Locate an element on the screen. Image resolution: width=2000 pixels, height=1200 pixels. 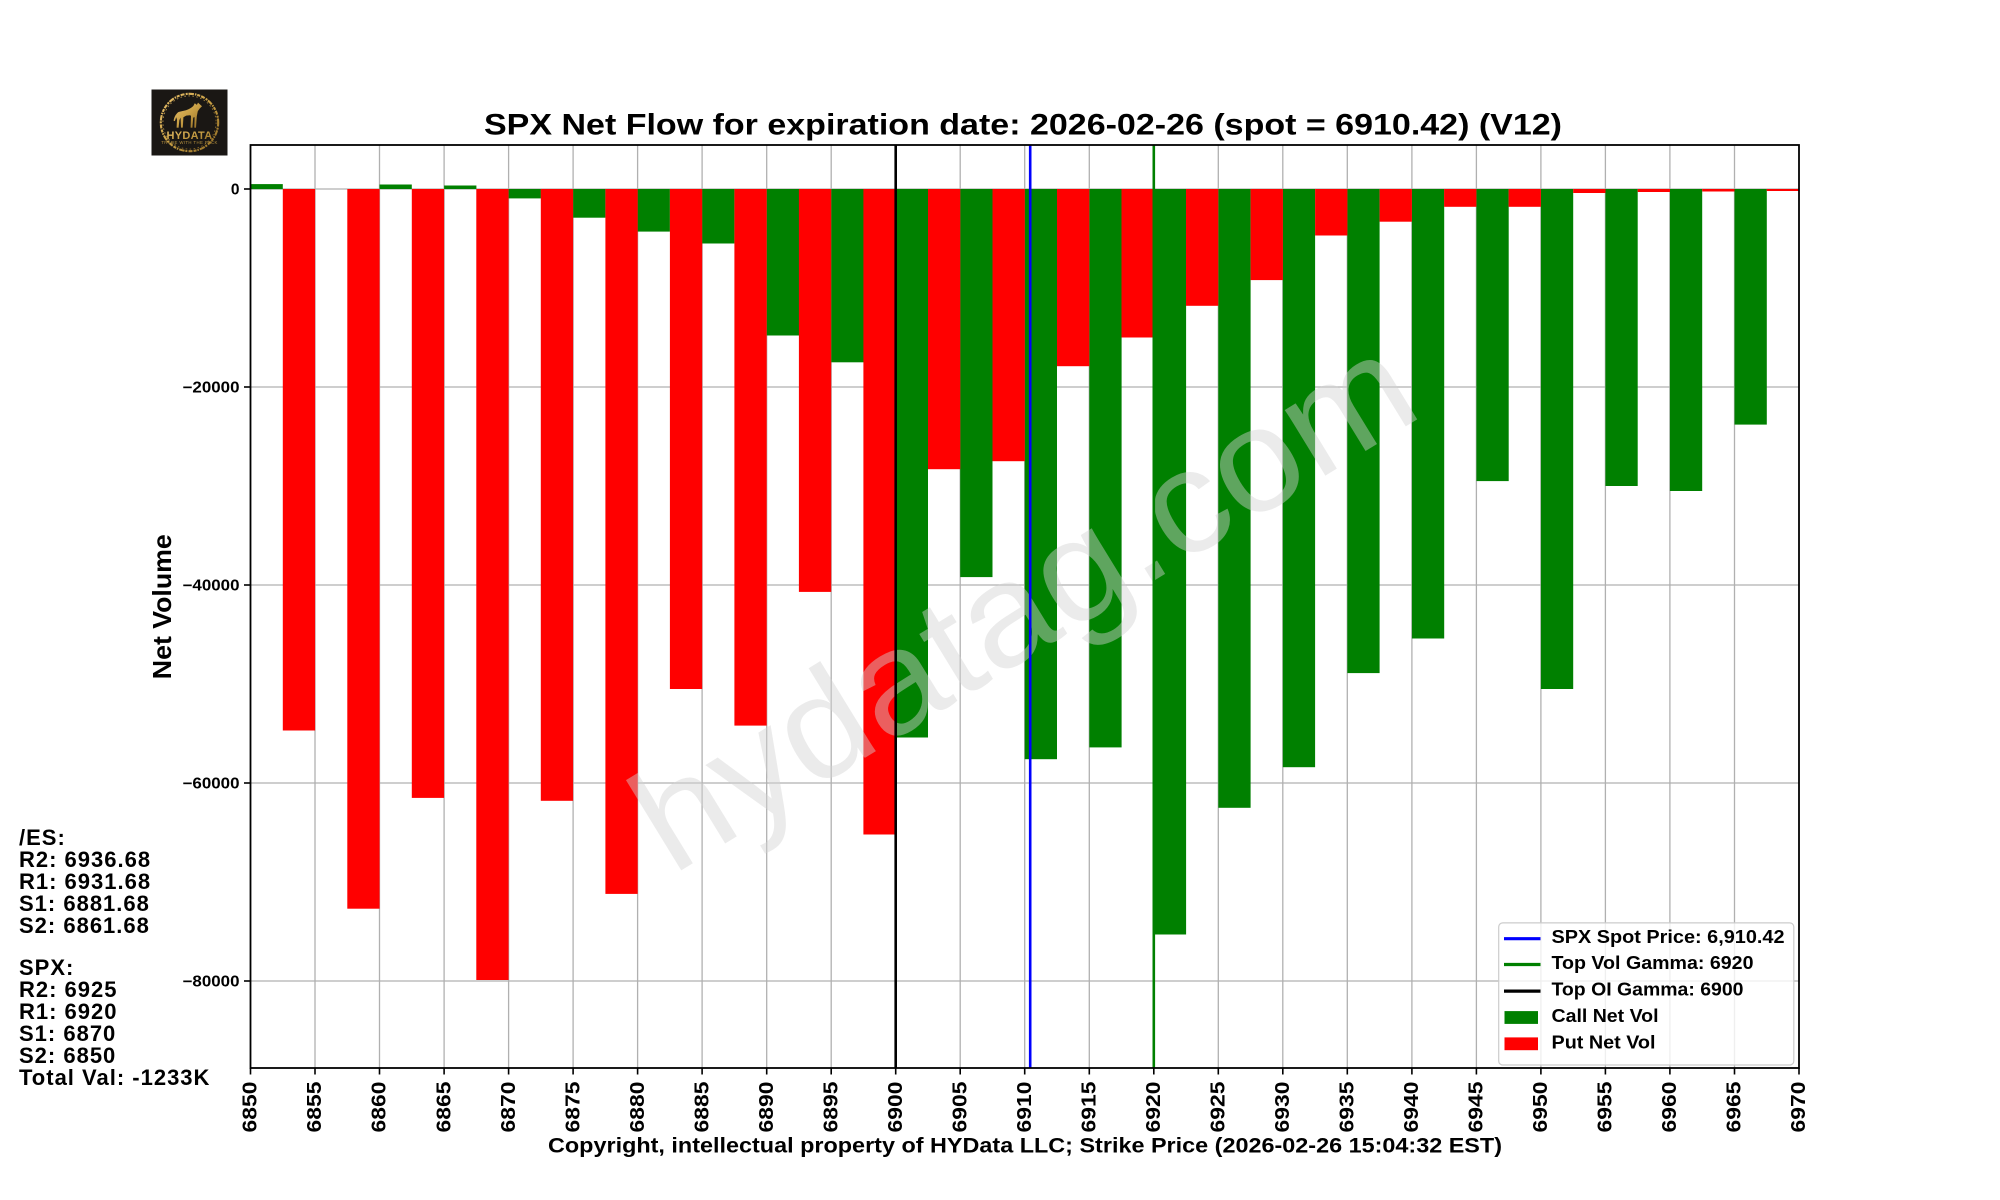
svg-text: R2: 6925 is located at coordinates (68, 989).